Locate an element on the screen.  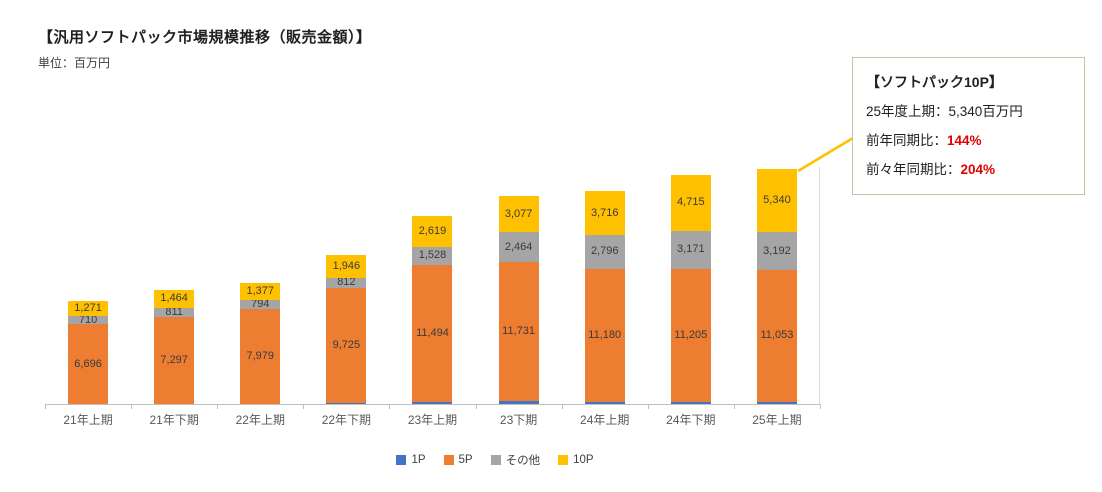
data-label-その他: 811 is located at coordinates (174, 311).